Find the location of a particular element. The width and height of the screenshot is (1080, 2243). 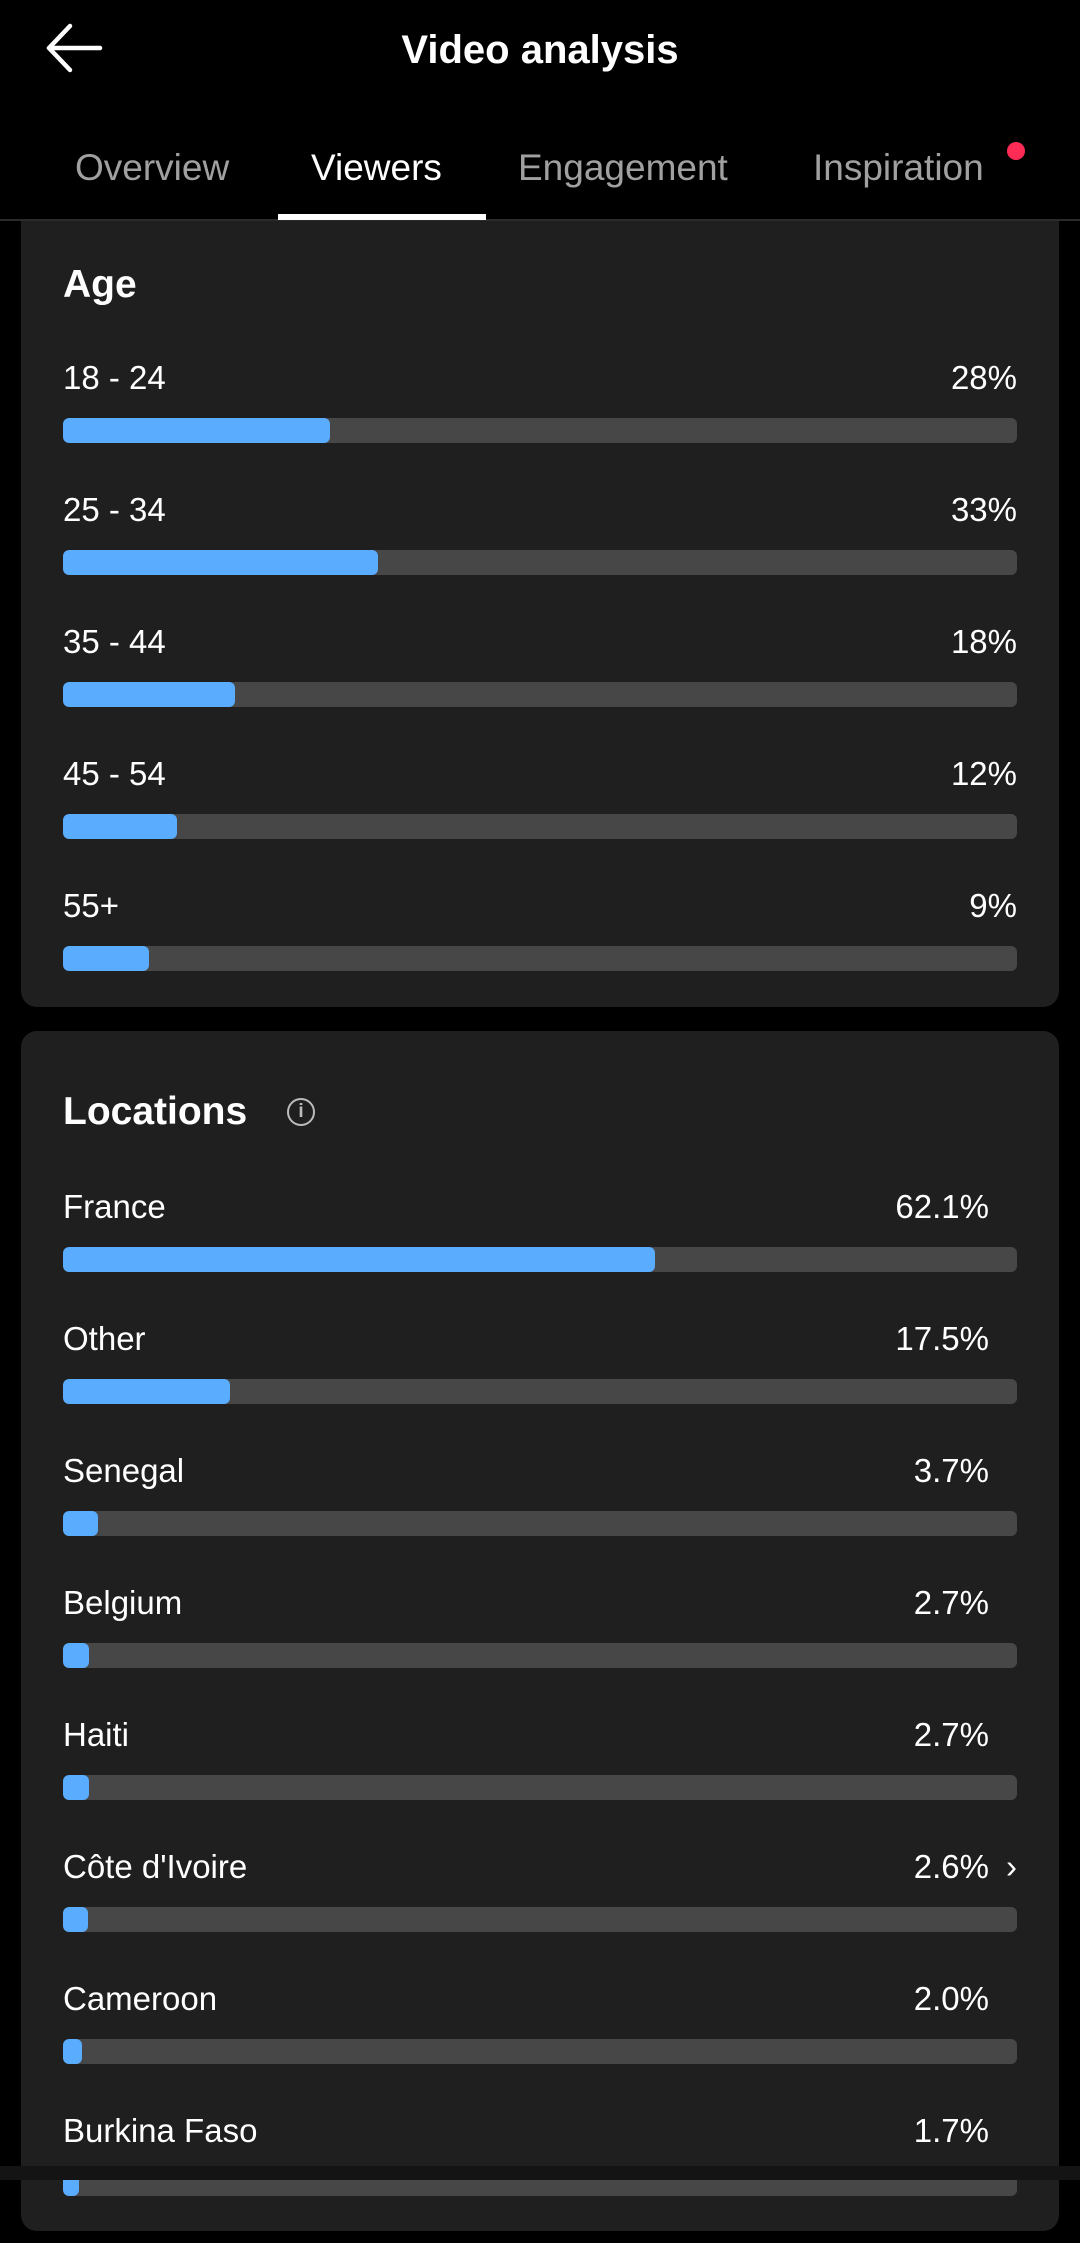

location-percent: 3.7% is located at coordinates (951, 1470).